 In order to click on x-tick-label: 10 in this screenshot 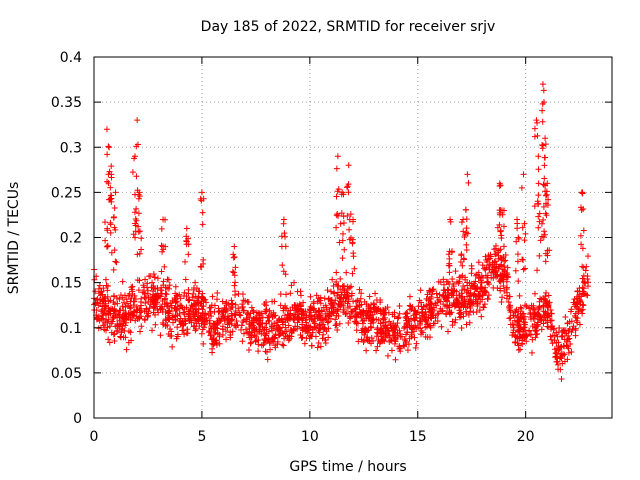, I will do `click(310, 437)`.